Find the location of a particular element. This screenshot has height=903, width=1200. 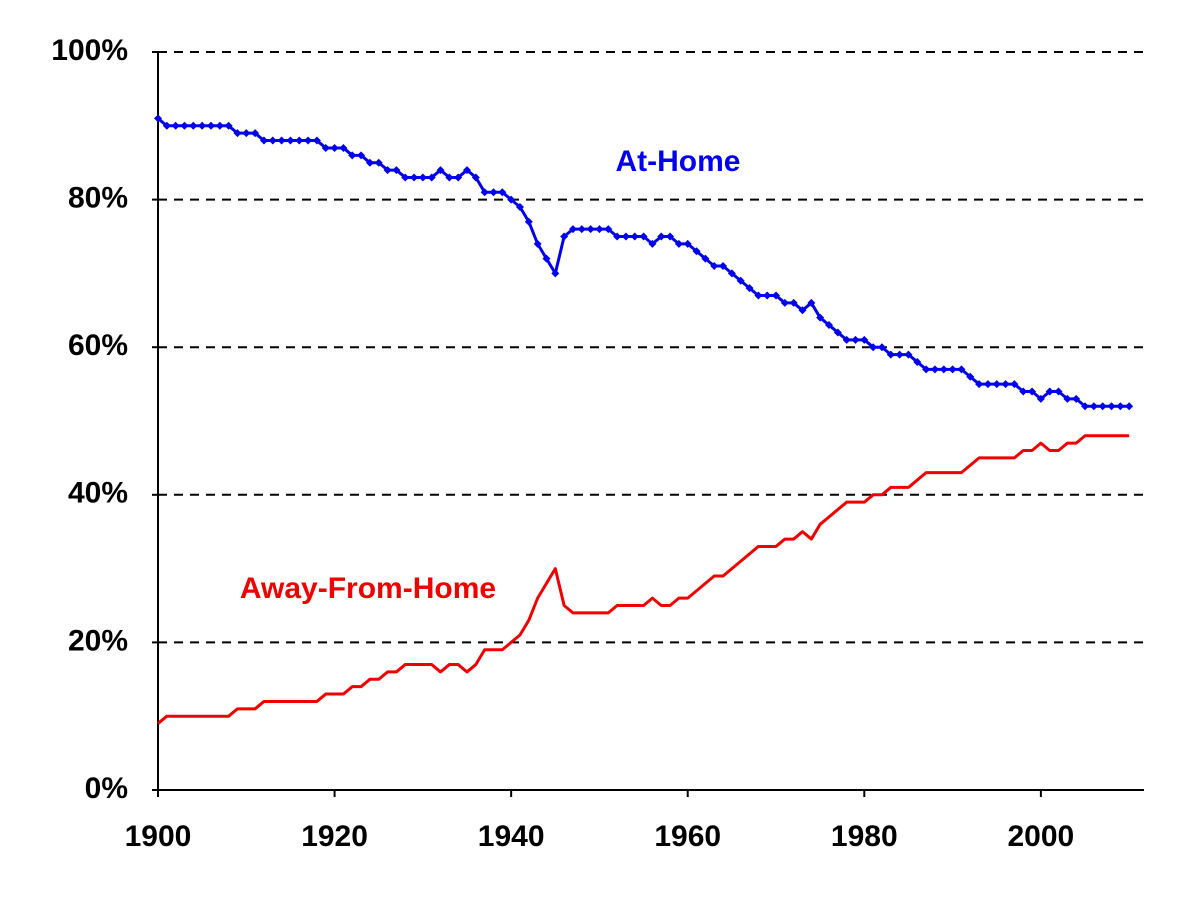

y-tick-label: 40% is located at coordinates (98, 493).